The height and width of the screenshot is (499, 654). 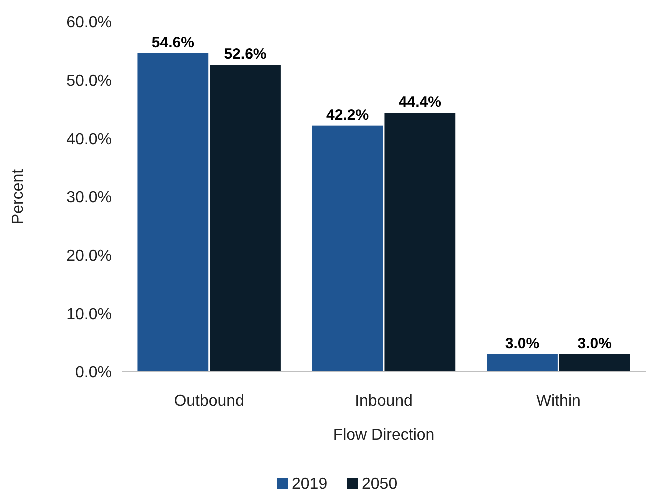 What do you see at coordinates (89, 256) in the screenshot?
I see `y-tick-label: 20.0%` at bounding box center [89, 256].